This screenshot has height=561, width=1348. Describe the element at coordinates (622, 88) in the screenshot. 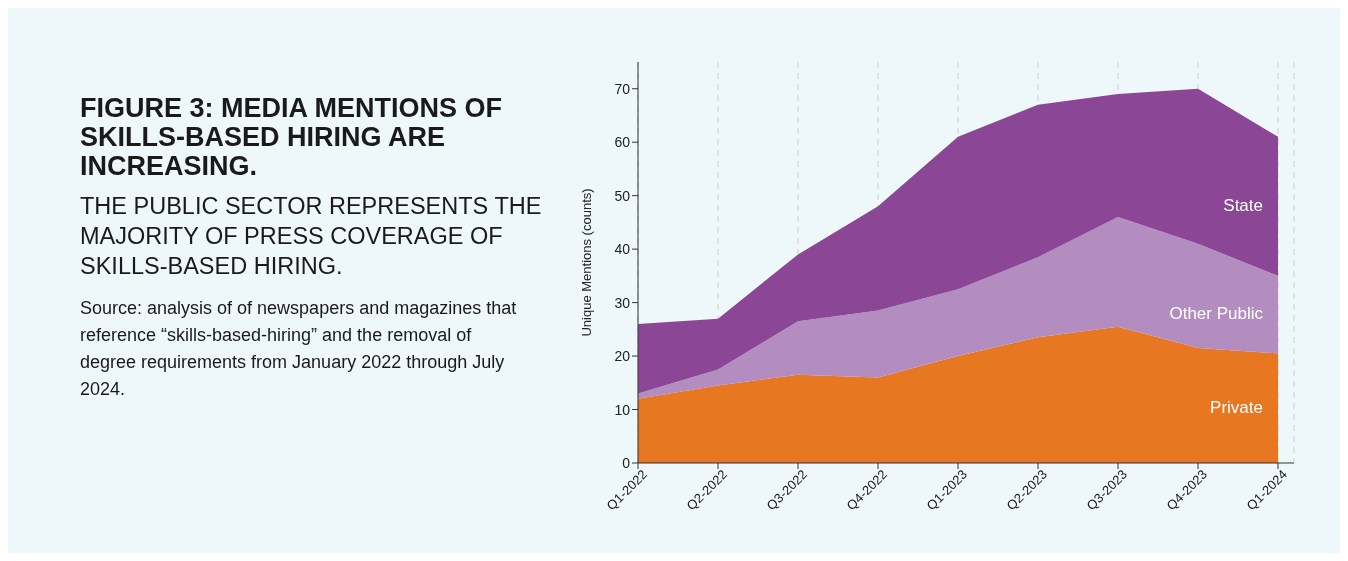

I see `y-tick-label: 70` at that location.